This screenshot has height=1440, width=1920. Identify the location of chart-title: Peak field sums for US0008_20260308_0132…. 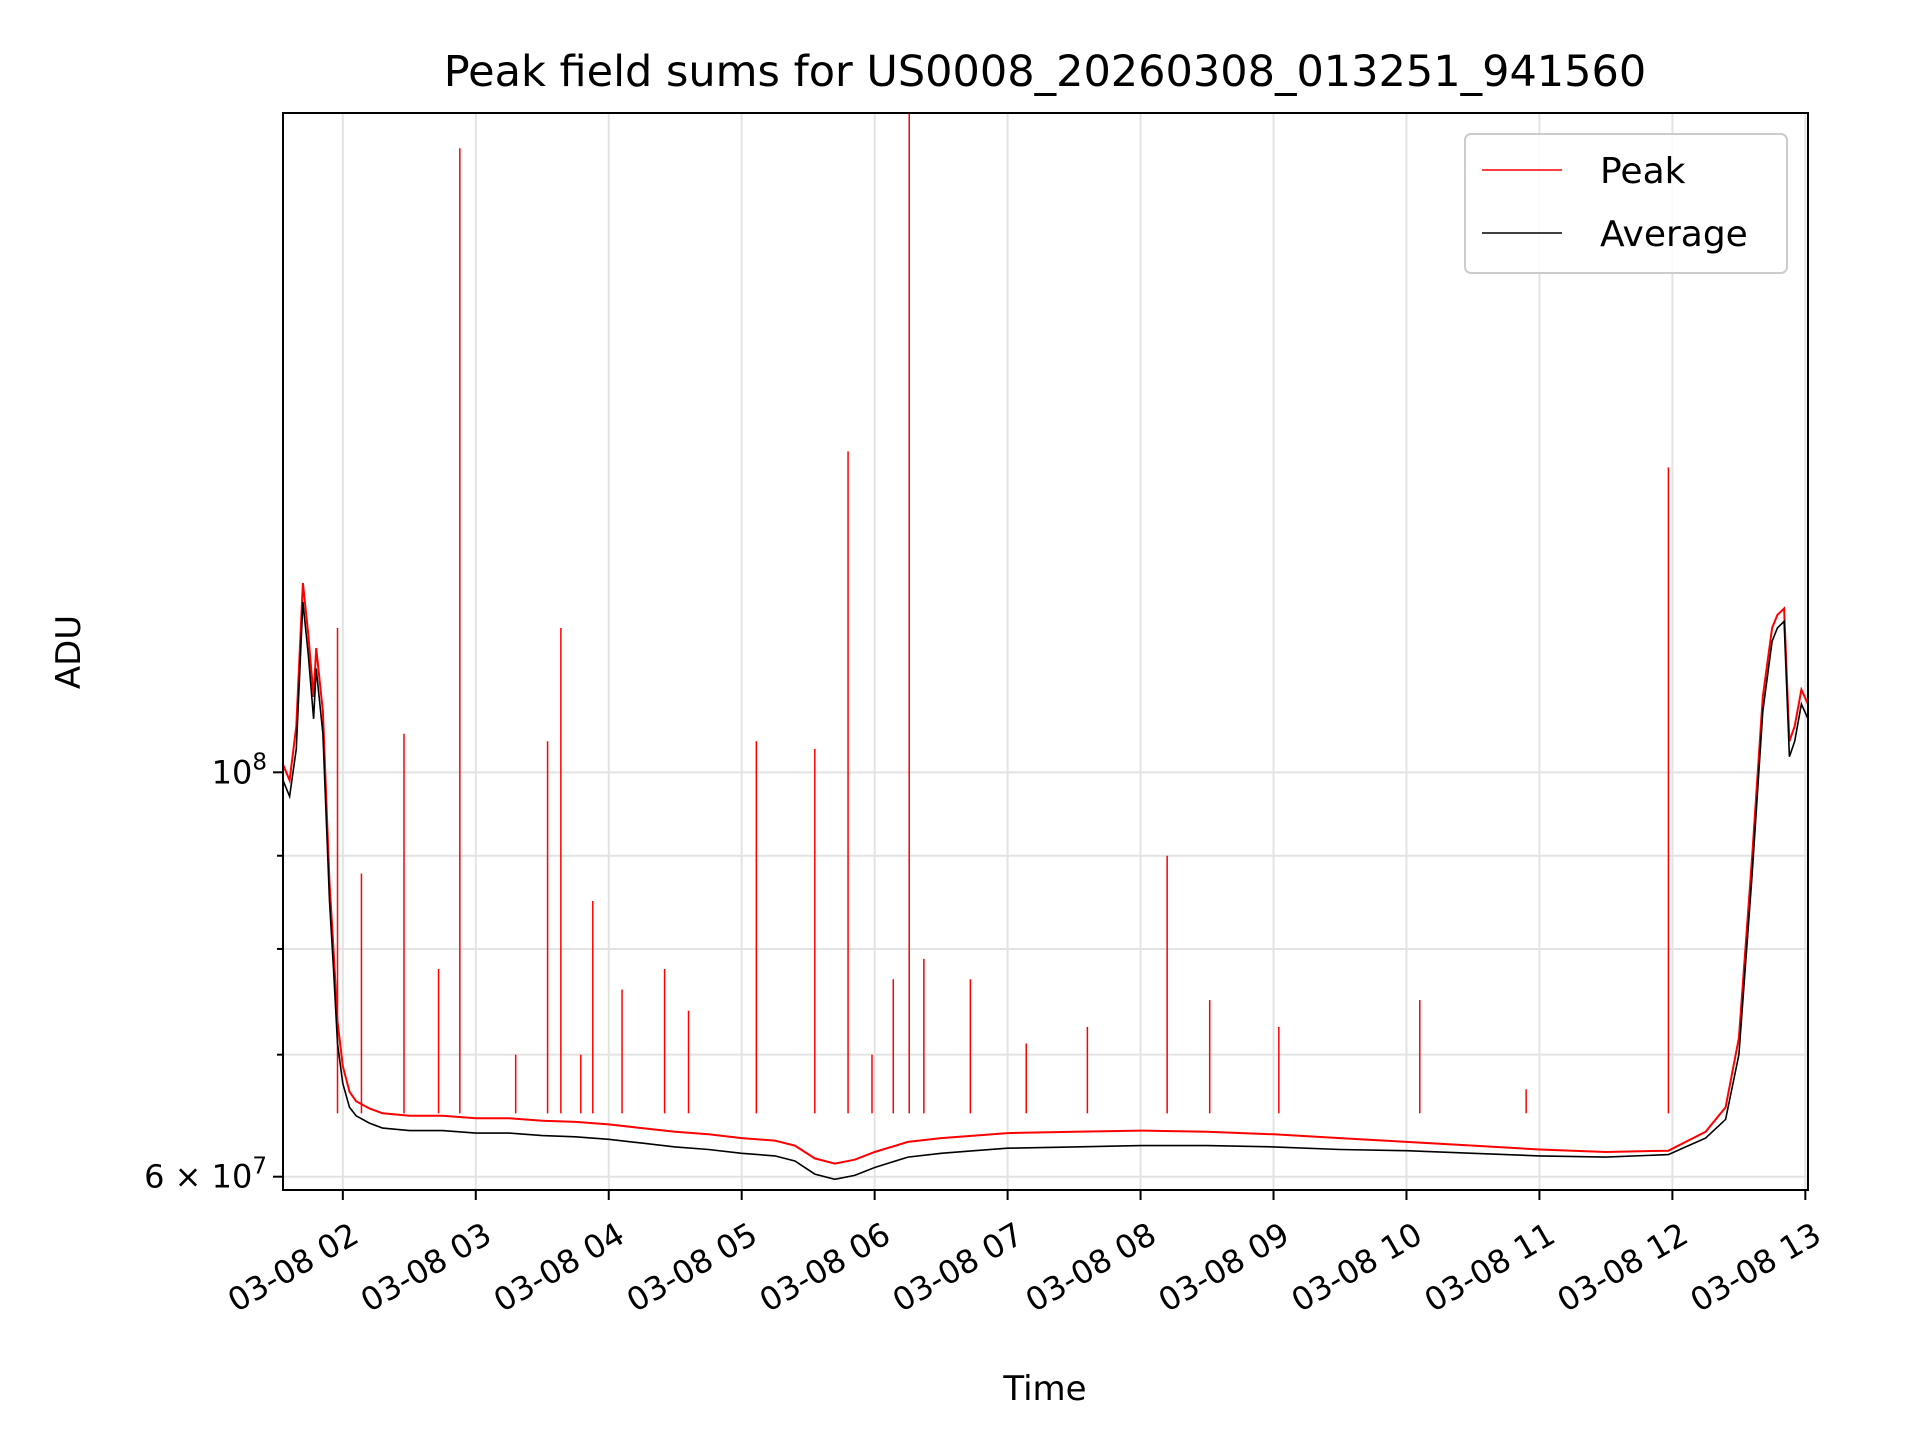
(1045, 72).